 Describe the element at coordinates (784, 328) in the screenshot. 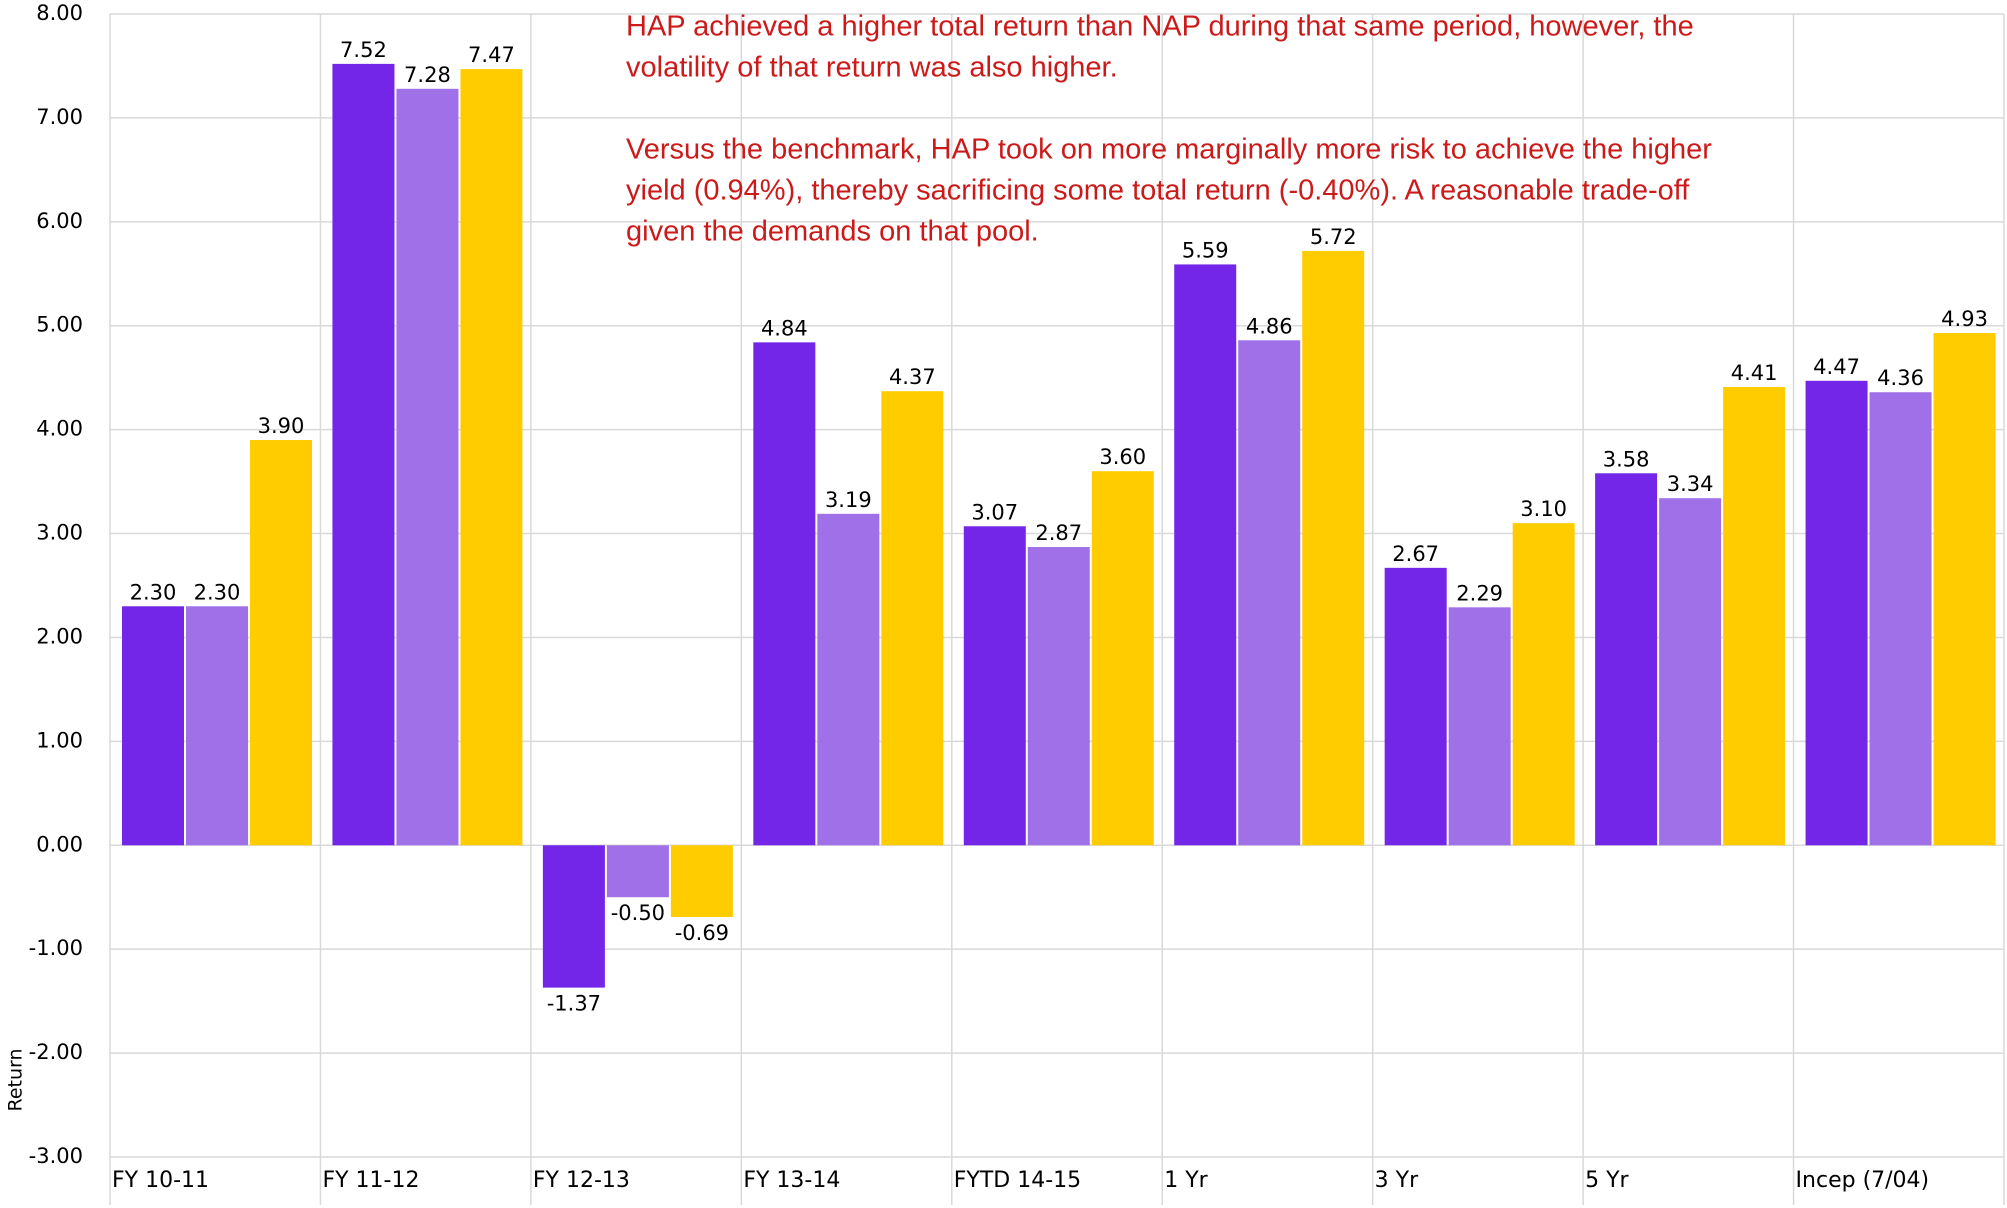

I see `value-label: 4.84` at that location.